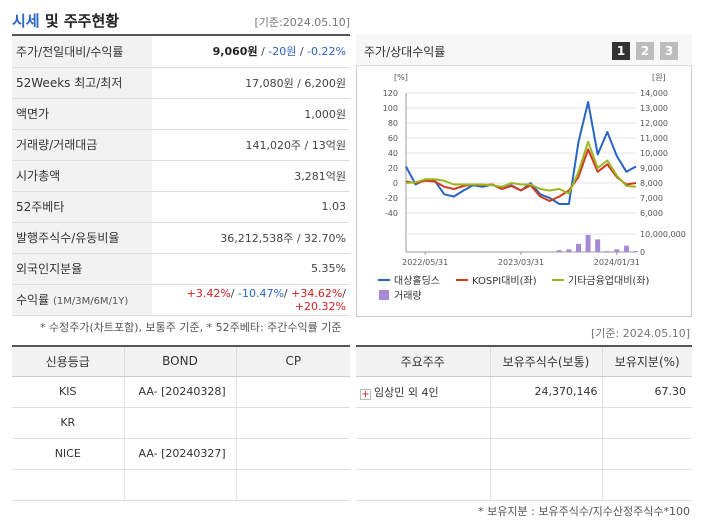  Describe the element at coordinates (521, 175) in the screenshot. I see `series-line` at that location.